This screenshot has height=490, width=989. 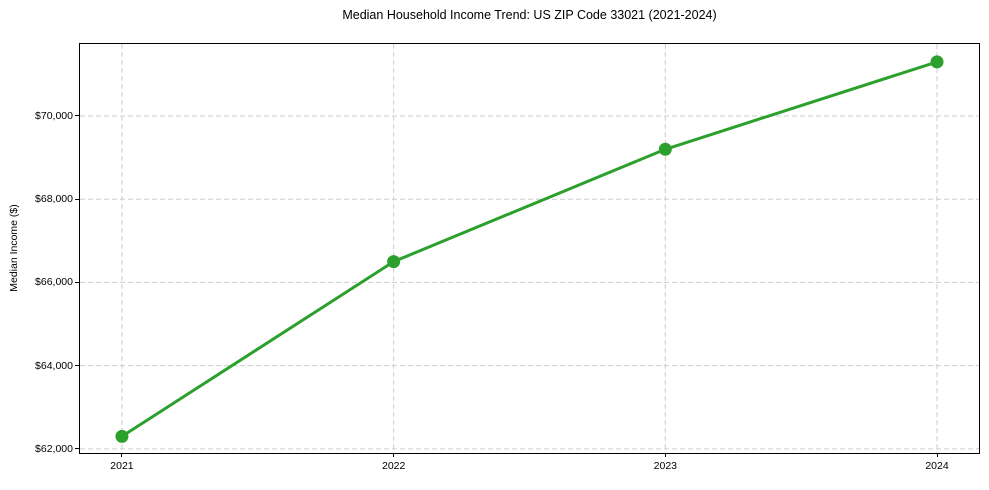 What do you see at coordinates (54, 199) in the screenshot?
I see `y-tick-label: $68,000` at bounding box center [54, 199].